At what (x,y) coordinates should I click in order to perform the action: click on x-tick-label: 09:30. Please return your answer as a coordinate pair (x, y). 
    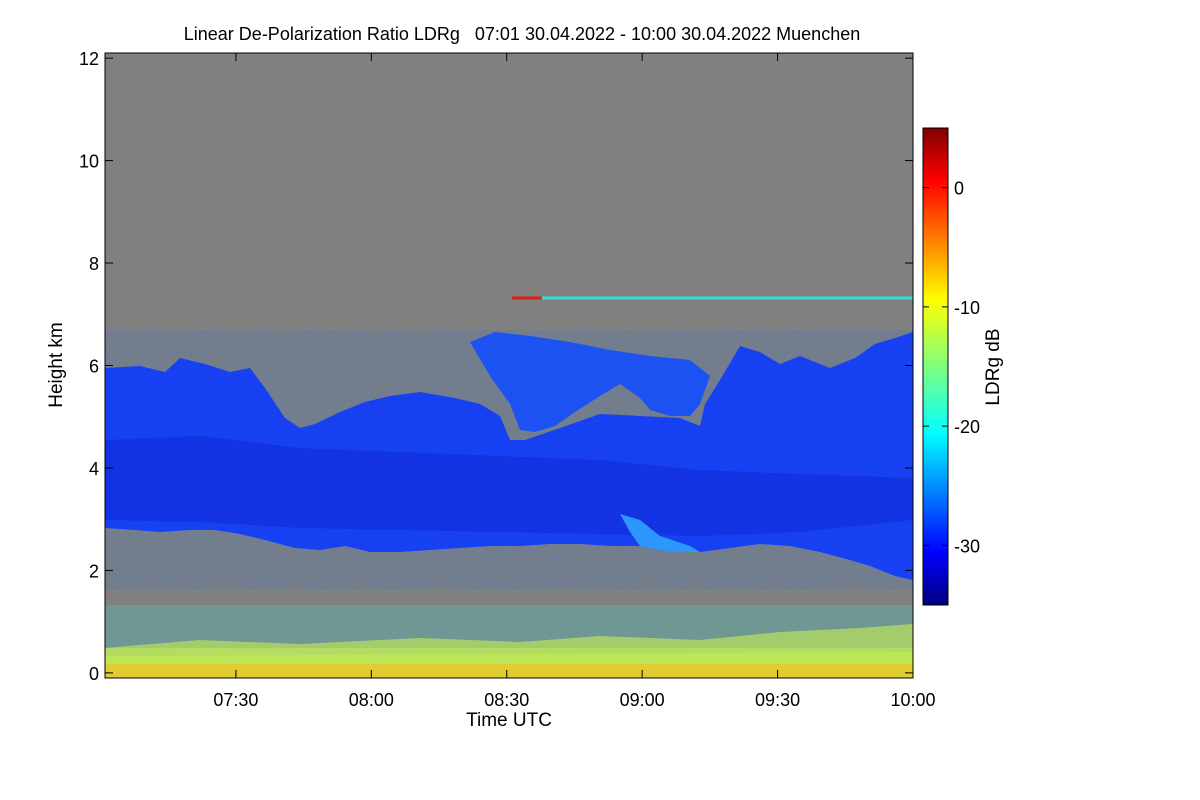
    Looking at the image, I should click on (777, 700).